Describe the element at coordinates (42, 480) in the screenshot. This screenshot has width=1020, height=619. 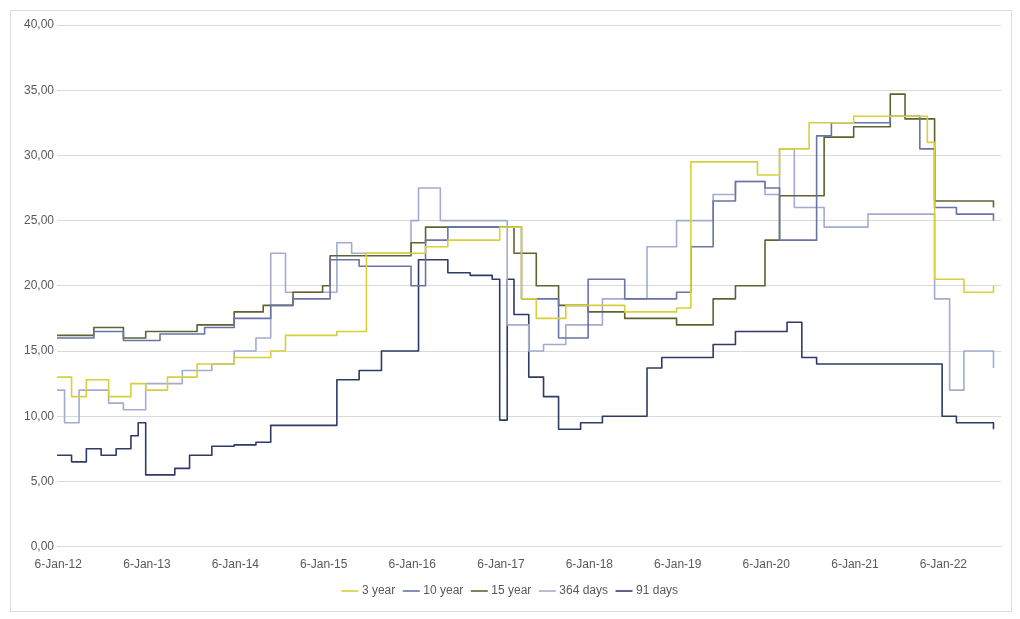
I see `y-tick-label: 5,00` at that location.